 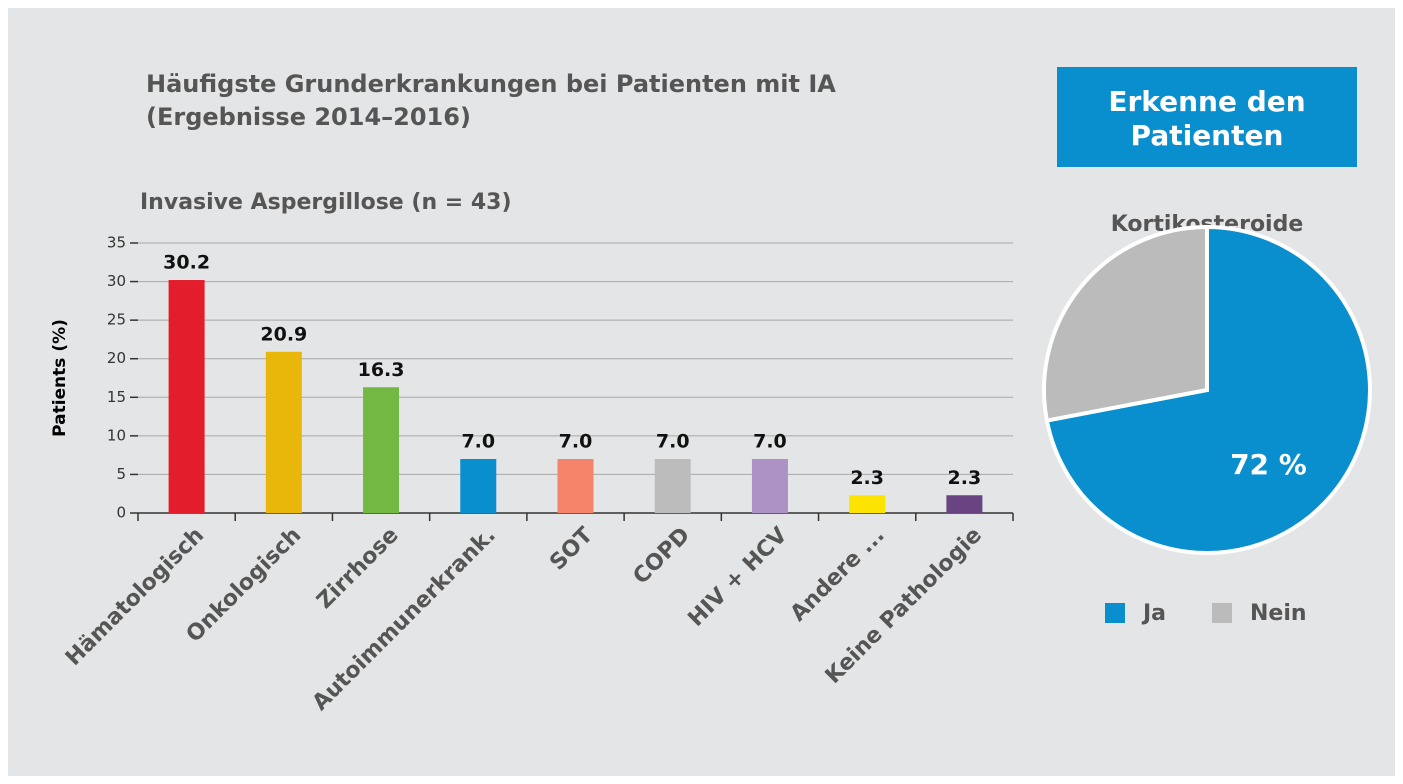 I want to click on value-label: 16.3, so click(x=381, y=370).